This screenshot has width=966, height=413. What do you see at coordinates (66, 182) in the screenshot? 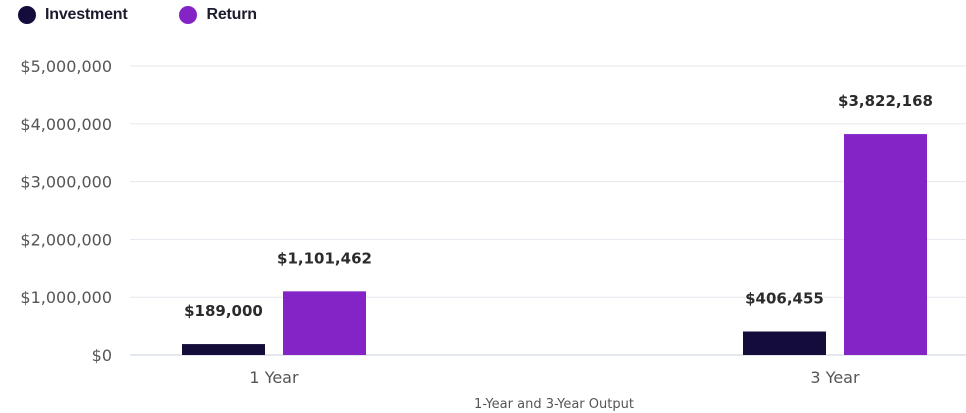
I see `y-tick-label: $3,000,000` at bounding box center [66, 182].